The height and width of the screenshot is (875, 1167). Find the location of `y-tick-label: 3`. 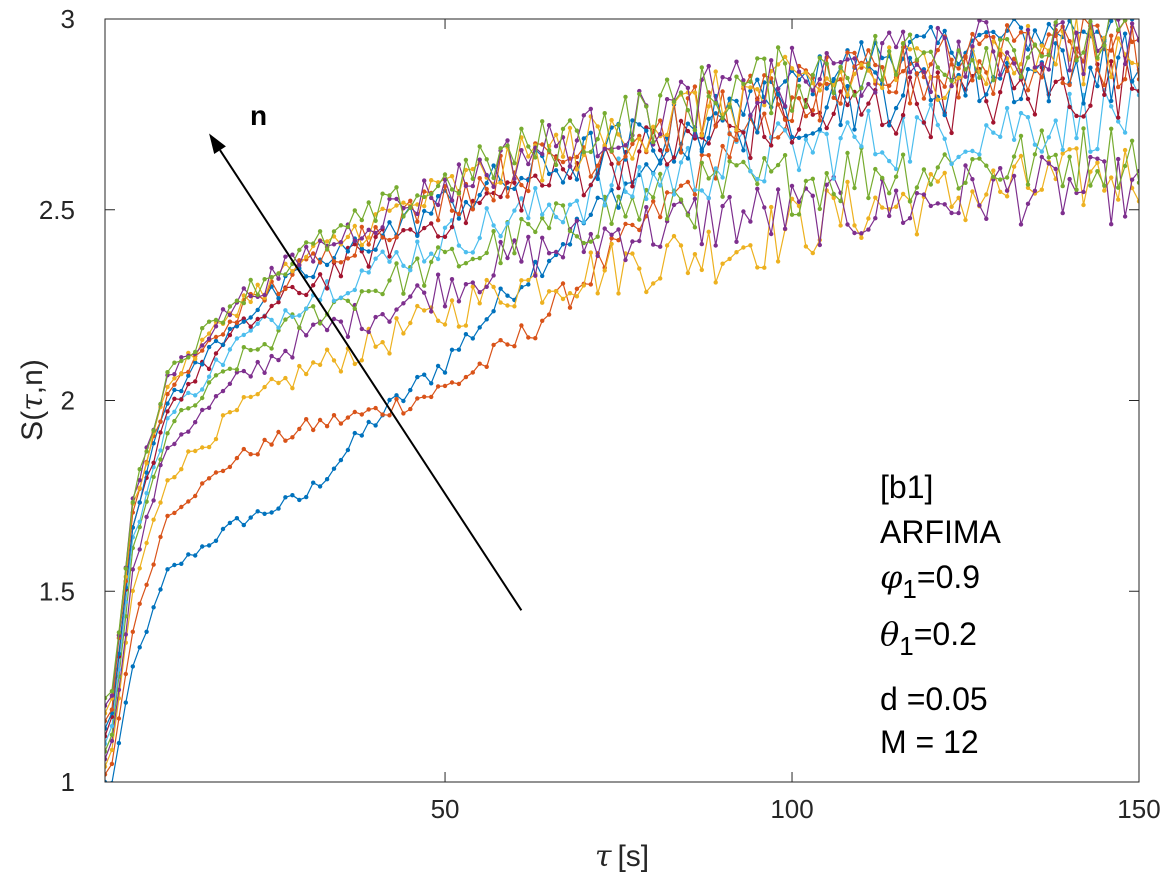

y-tick-label: 3 is located at coordinates (68, 19).